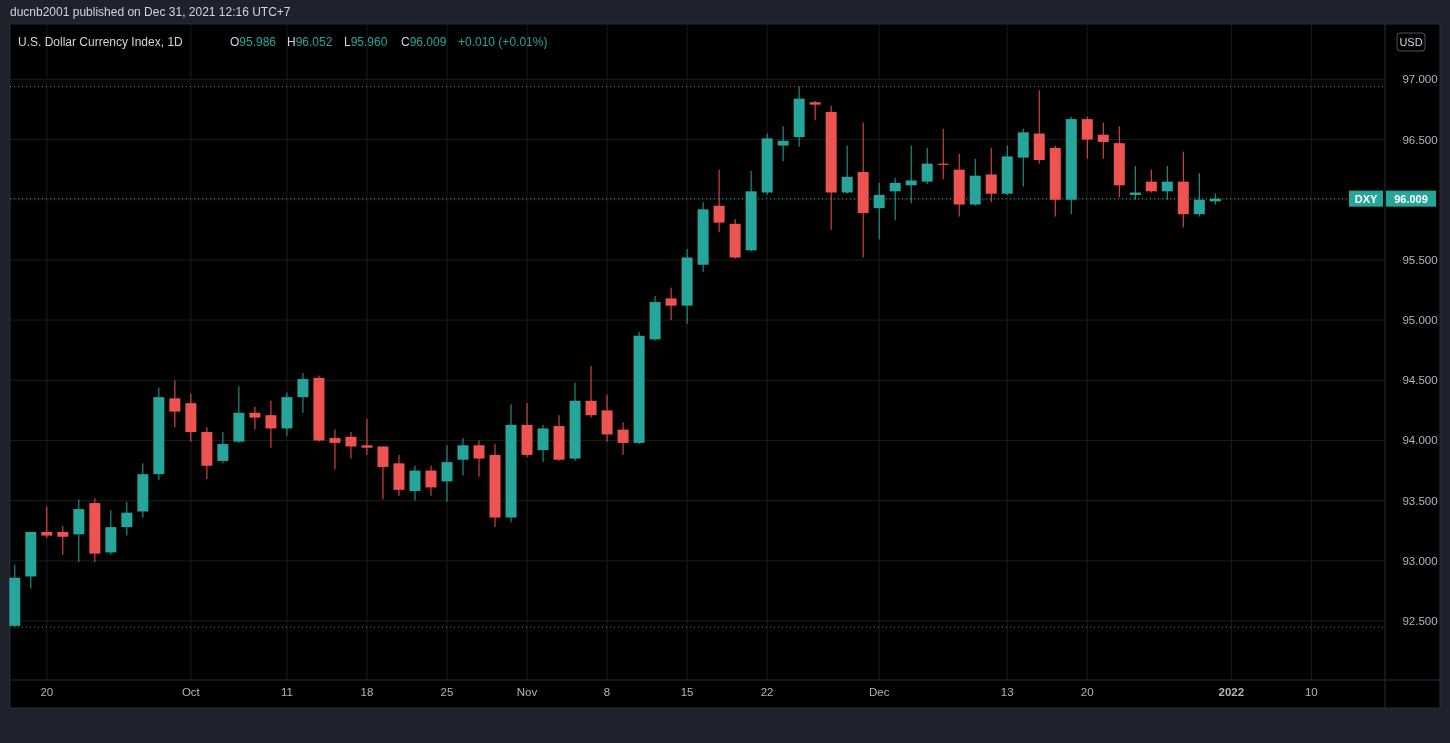 Image resolution: width=1450 pixels, height=743 pixels. What do you see at coordinates (1420, 500) in the screenshot?
I see `y-tick-label: 93.500` at bounding box center [1420, 500].